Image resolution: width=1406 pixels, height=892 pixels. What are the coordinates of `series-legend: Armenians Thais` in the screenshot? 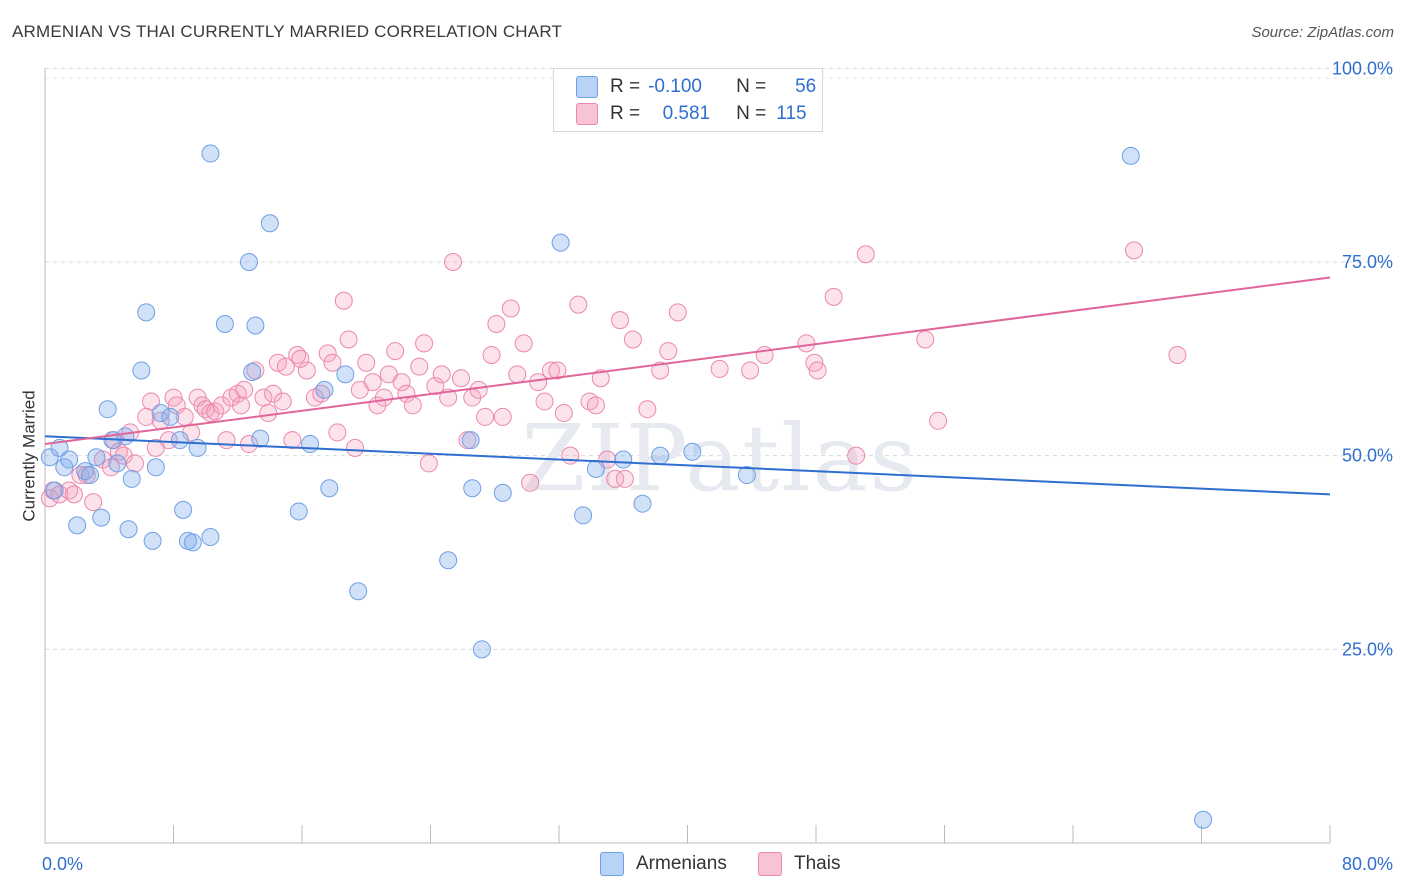 It's located at (703, 864).